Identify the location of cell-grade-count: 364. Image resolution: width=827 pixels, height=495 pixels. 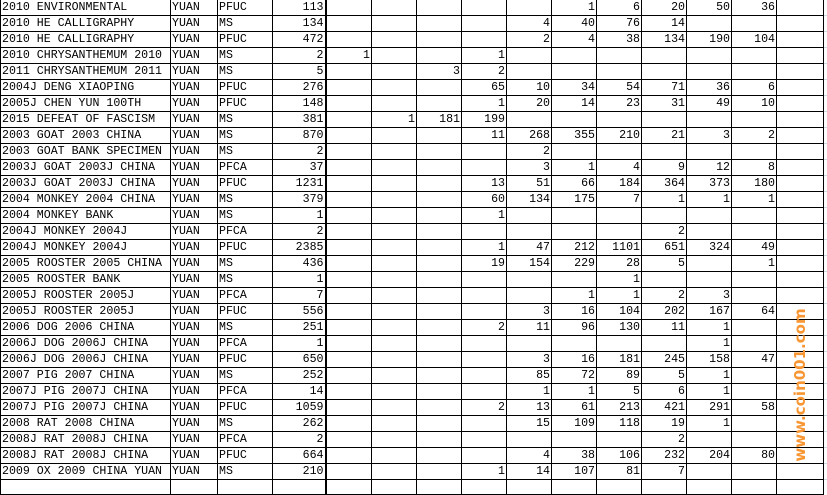
(664, 184).